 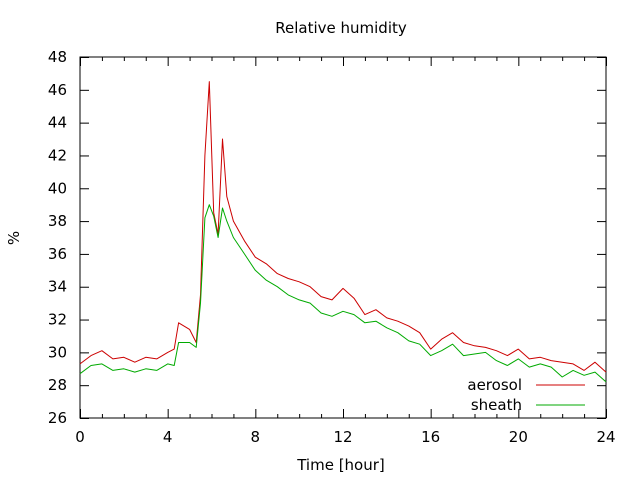 I want to click on x-tick-label: 12, so click(x=342, y=437).